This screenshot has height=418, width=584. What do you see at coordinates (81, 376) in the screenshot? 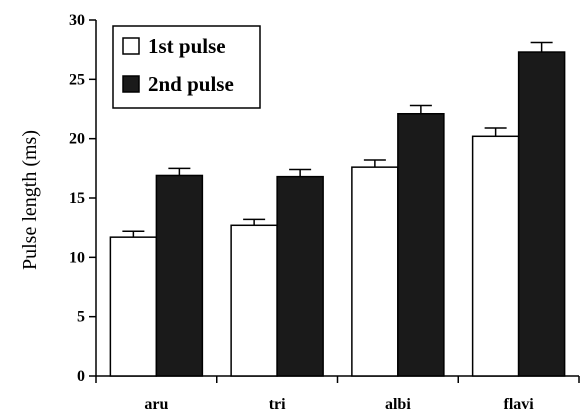
I see `y-tick-label: 0` at bounding box center [81, 376].